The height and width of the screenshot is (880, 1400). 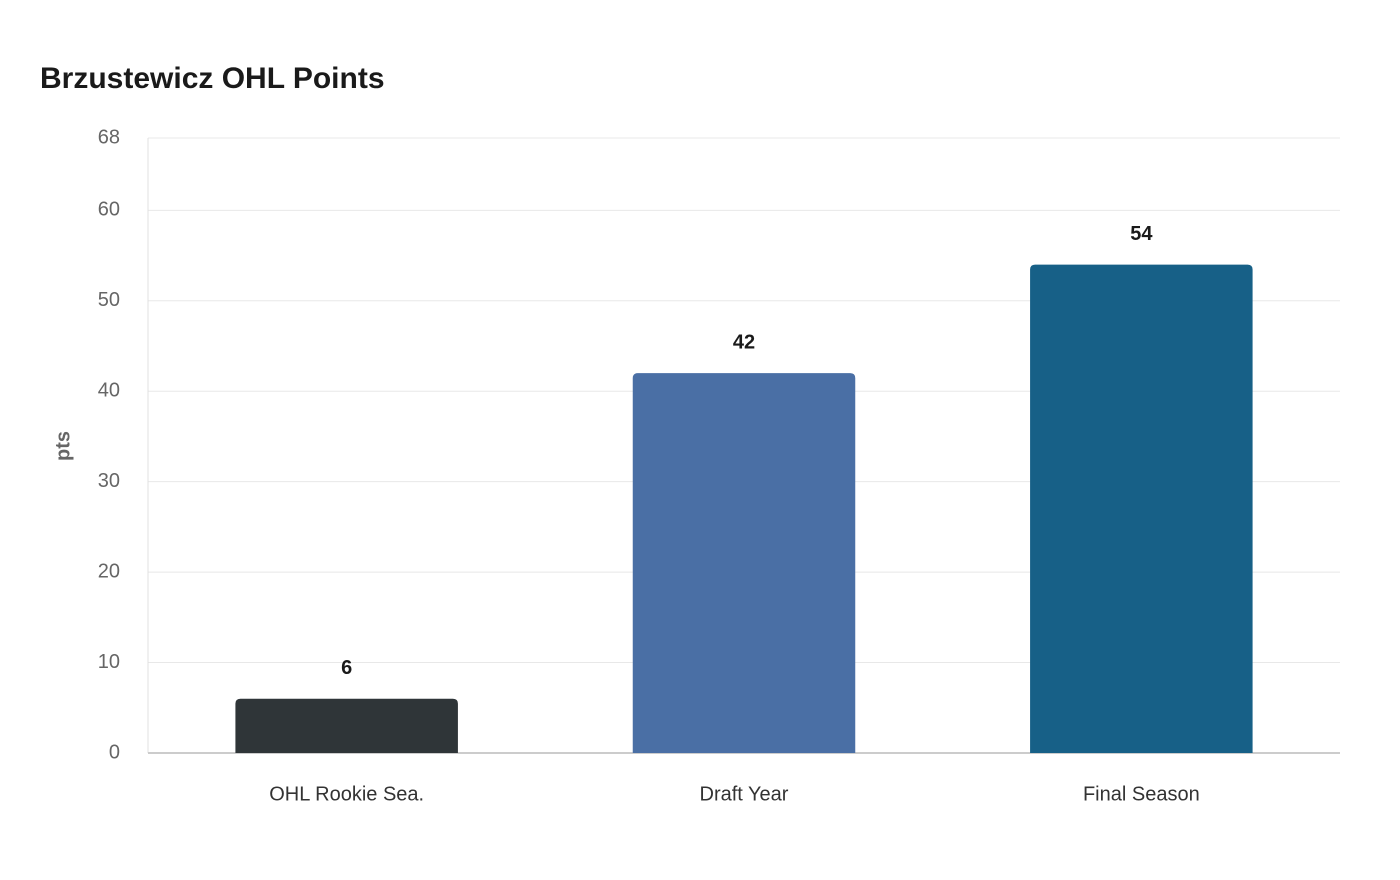 I want to click on data-label: 6, so click(x=346, y=668).